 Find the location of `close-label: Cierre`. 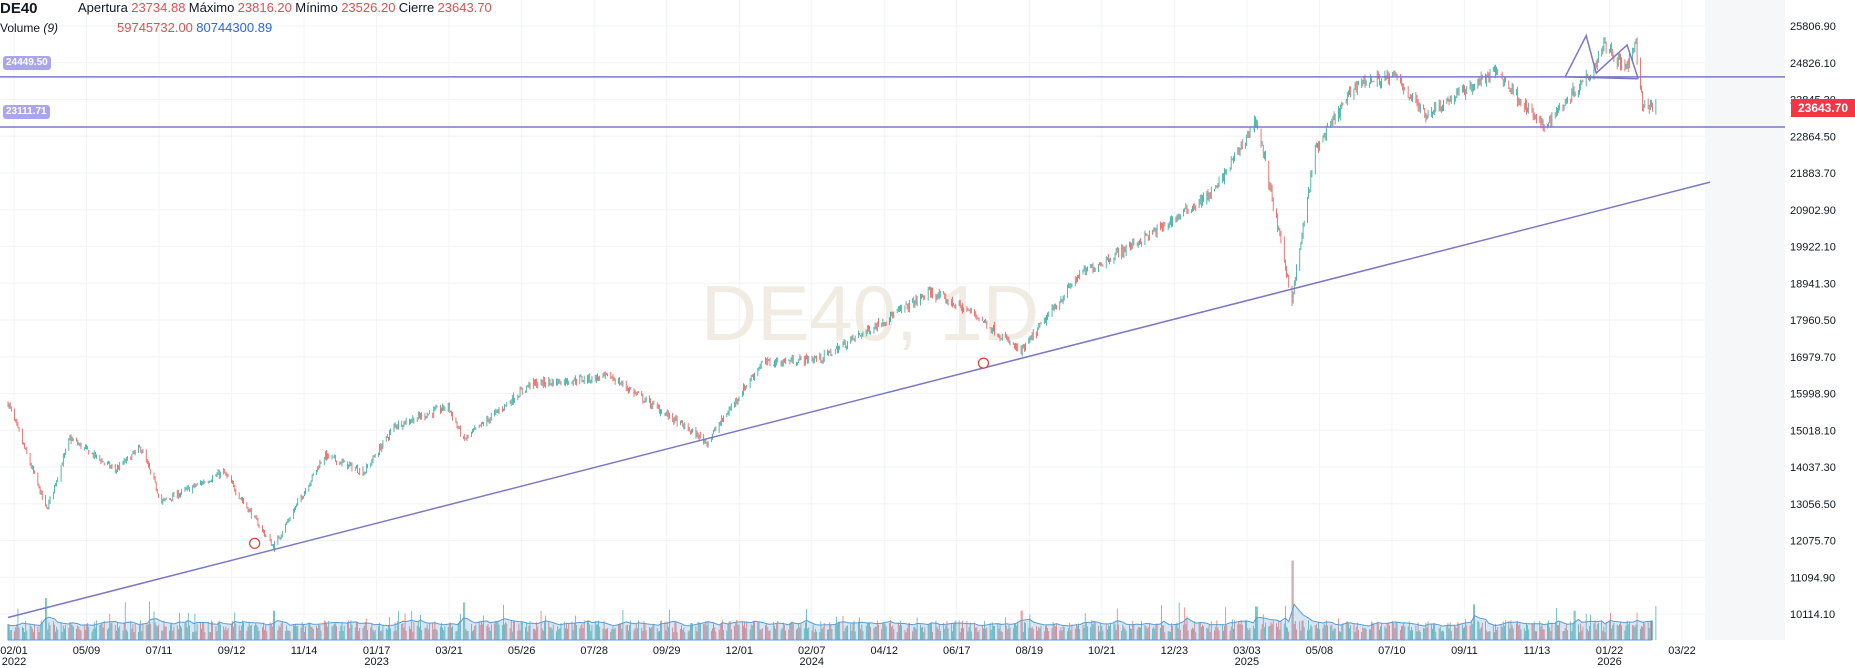

close-label: Cierre is located at coordinates (416, 7).